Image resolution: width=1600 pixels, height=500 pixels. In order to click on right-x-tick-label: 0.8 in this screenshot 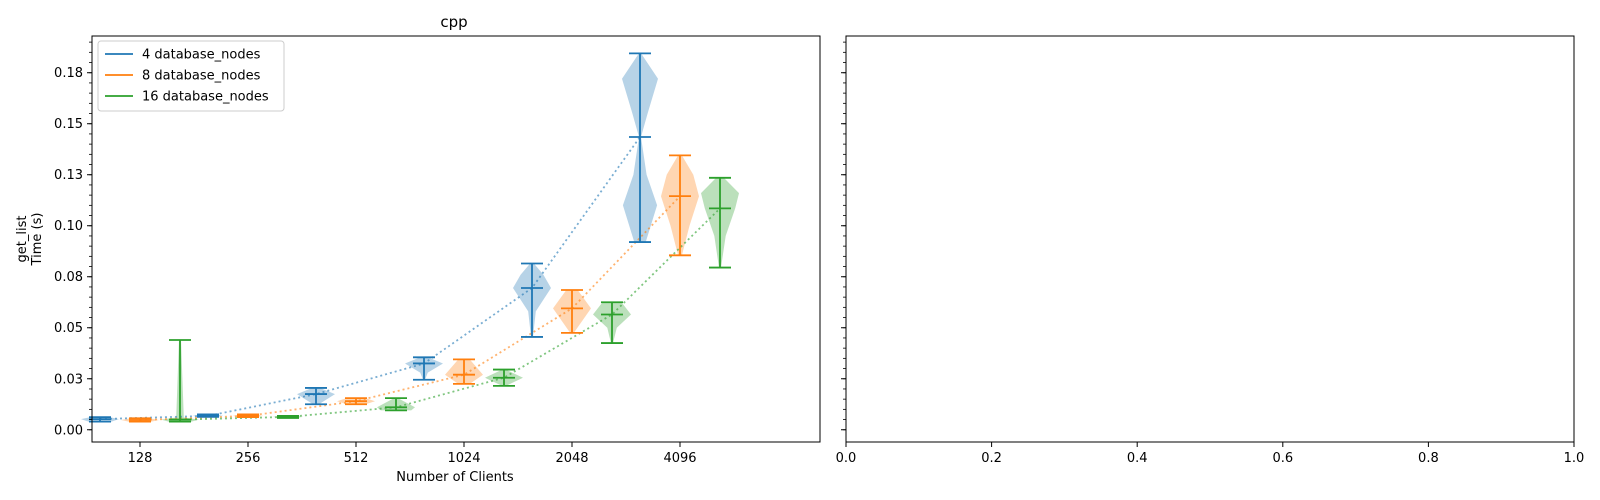, I will do `click(1428, 458)`.